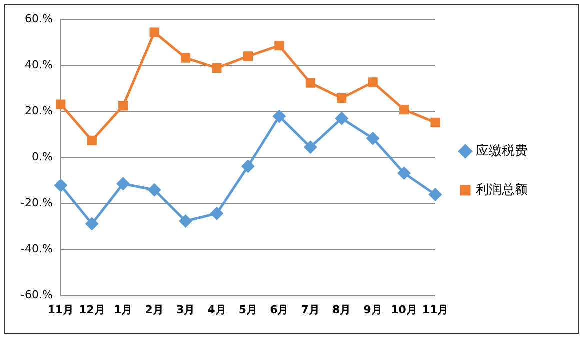 Image resolution: width=585 pixels, height=340 pixels. What do you see at coordinates (404, 309) in the screenshot?
I see `x-tick-label: 10月` at bounding box center [404, 309].